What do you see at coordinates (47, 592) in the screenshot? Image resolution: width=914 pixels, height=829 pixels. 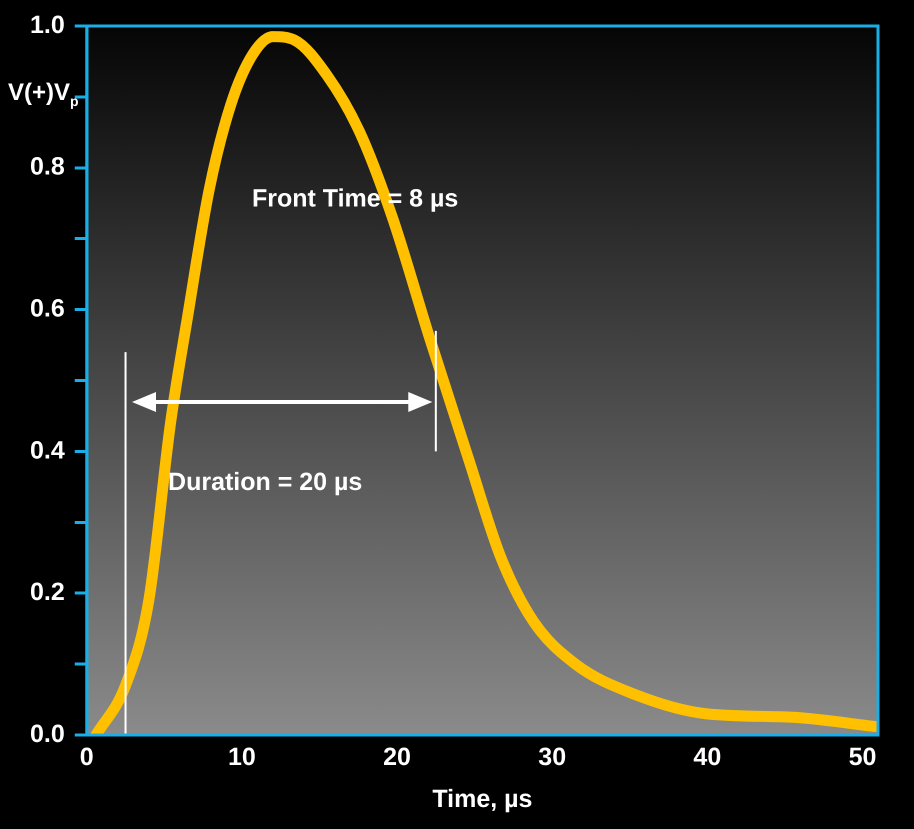 I see `y-tick-label: 0.2` at bounding box center [47, 592].